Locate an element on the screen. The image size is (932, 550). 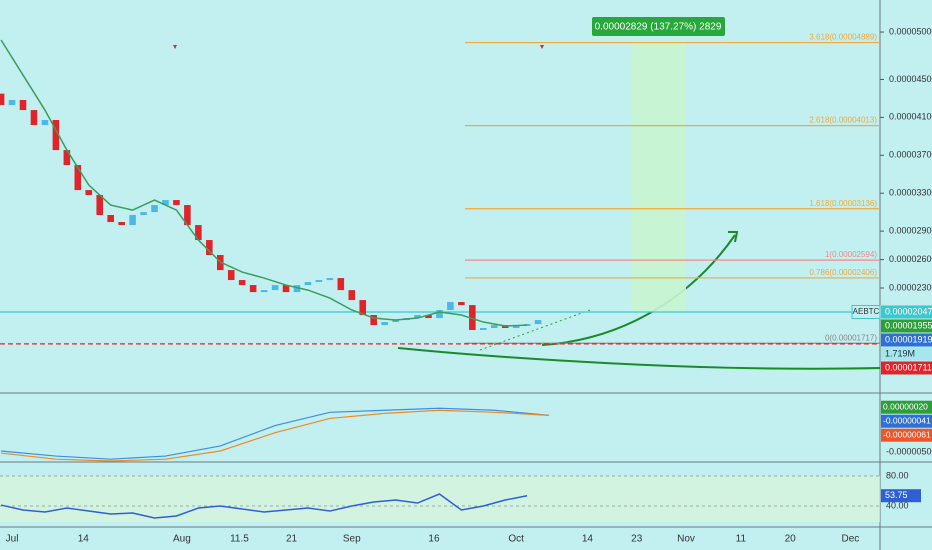
x-tick-label: 11 is located at coordinates (741, 539).